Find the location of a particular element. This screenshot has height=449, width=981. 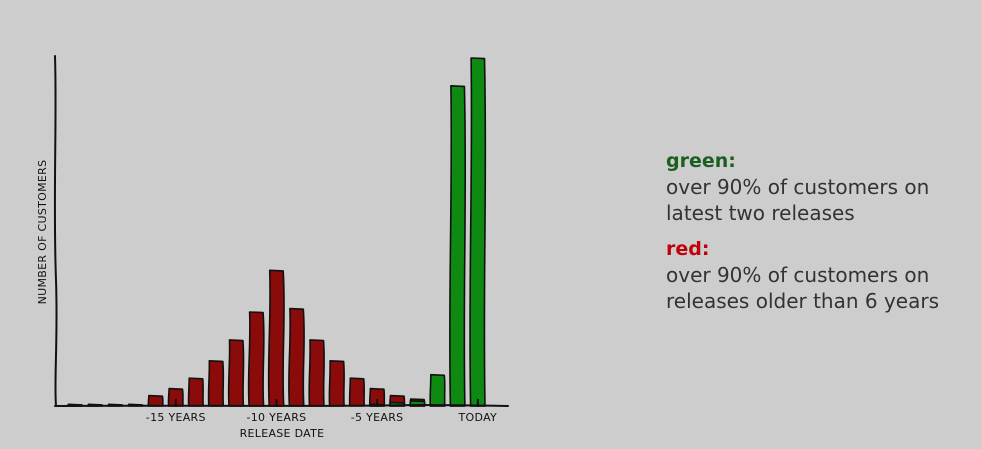

legend-green-desc-line-1: over 90% of customers on is located at coordinates (798, 187).